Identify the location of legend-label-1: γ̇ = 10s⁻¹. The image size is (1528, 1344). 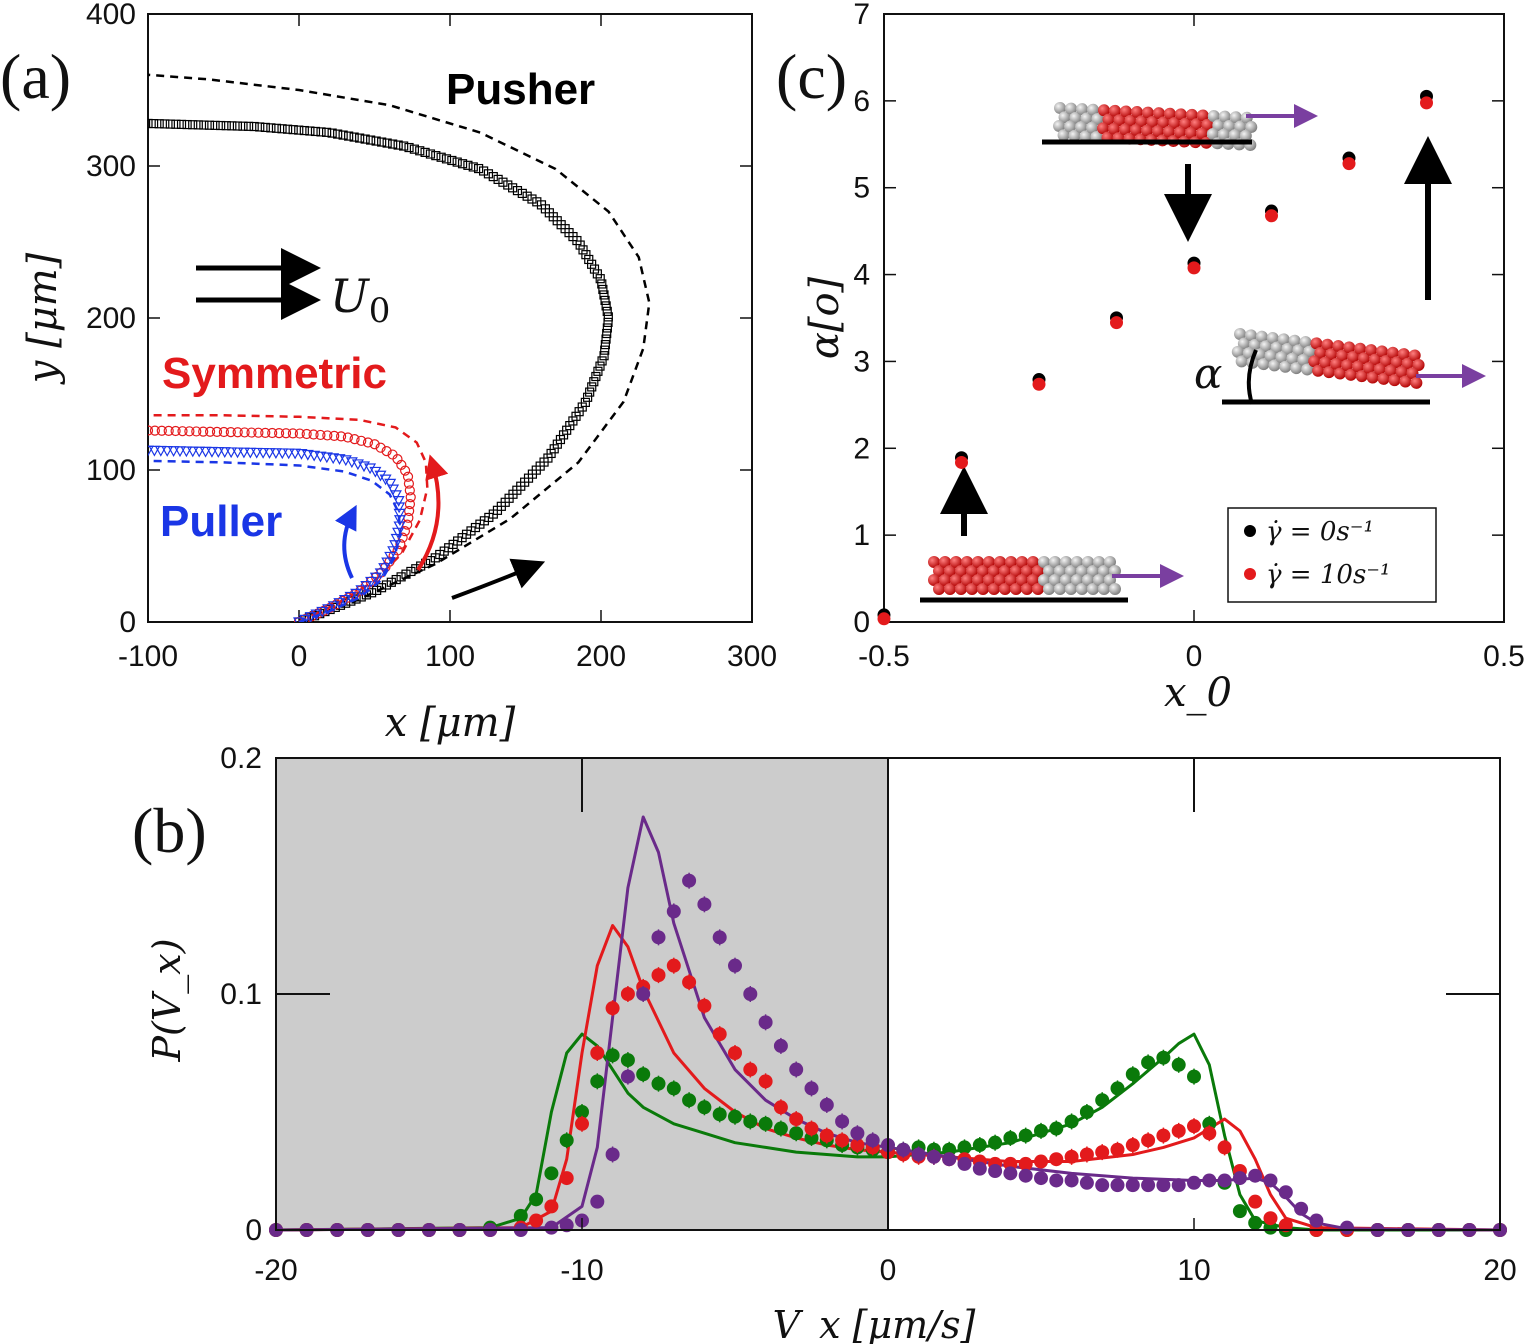
(1328, 575).